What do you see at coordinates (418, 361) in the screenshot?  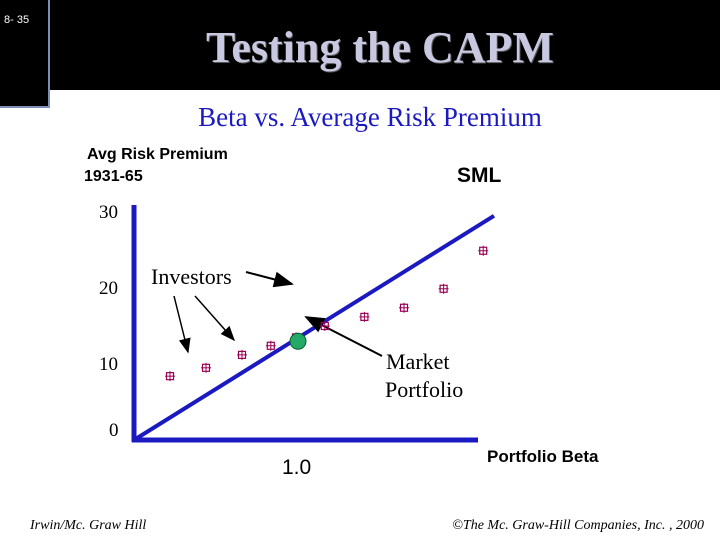 I see `market-label-line-1: Market` at bounding box center [418, 361].